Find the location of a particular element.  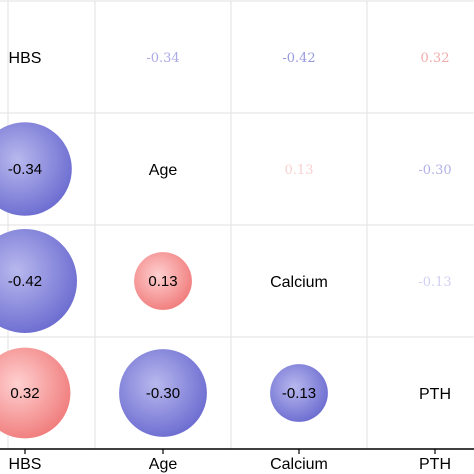

corr-circle-label-3-0: 0.32 is located at coordinates (24, 393).